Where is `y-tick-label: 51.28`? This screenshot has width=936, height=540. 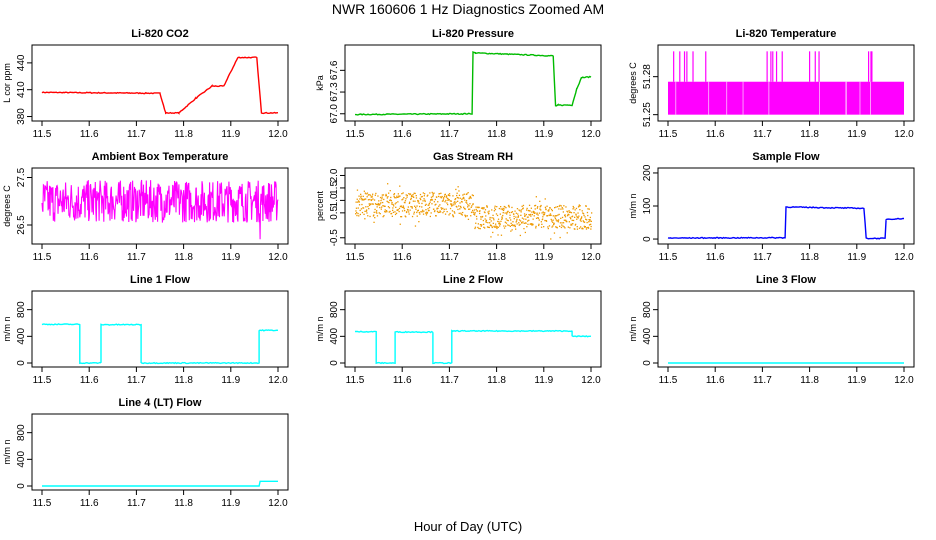
y-tick-label: 51.28 is located at coordinates (647, 76).